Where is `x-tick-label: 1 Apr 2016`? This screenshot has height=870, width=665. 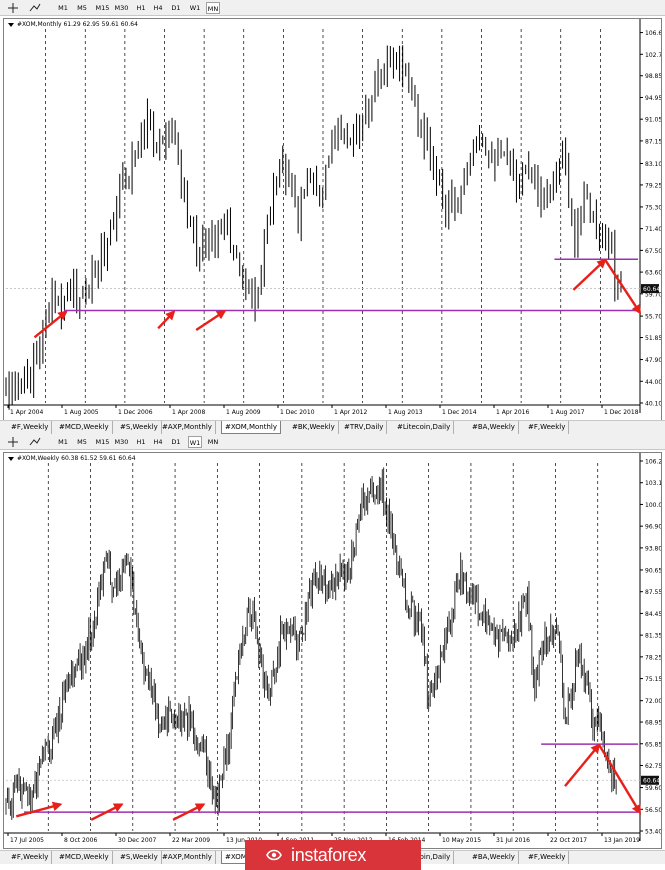 x-tick-label: 1 Apr 2016 is located at coordinates (512, 412).